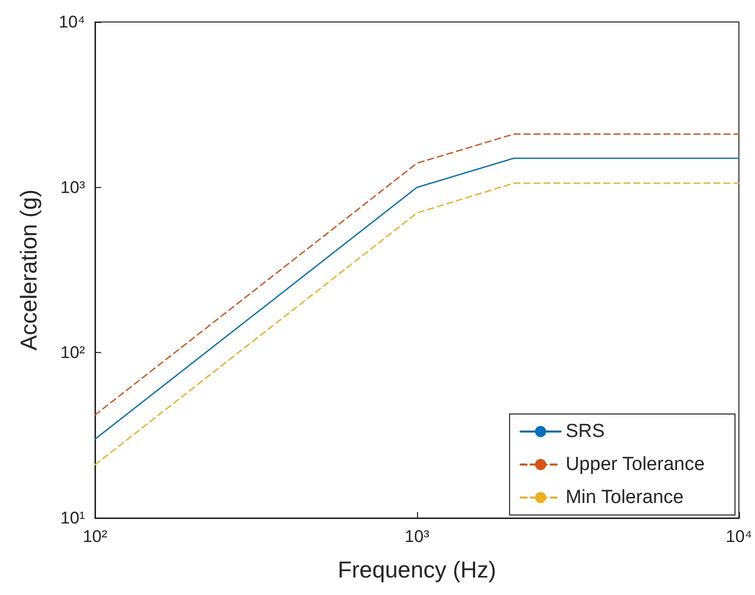 The width and height of the screenshot is (755, 595). Describe the element at coordinates (29, 270) in the screenshot. I see `y-axis-title: Acceleration (g)` at that location.